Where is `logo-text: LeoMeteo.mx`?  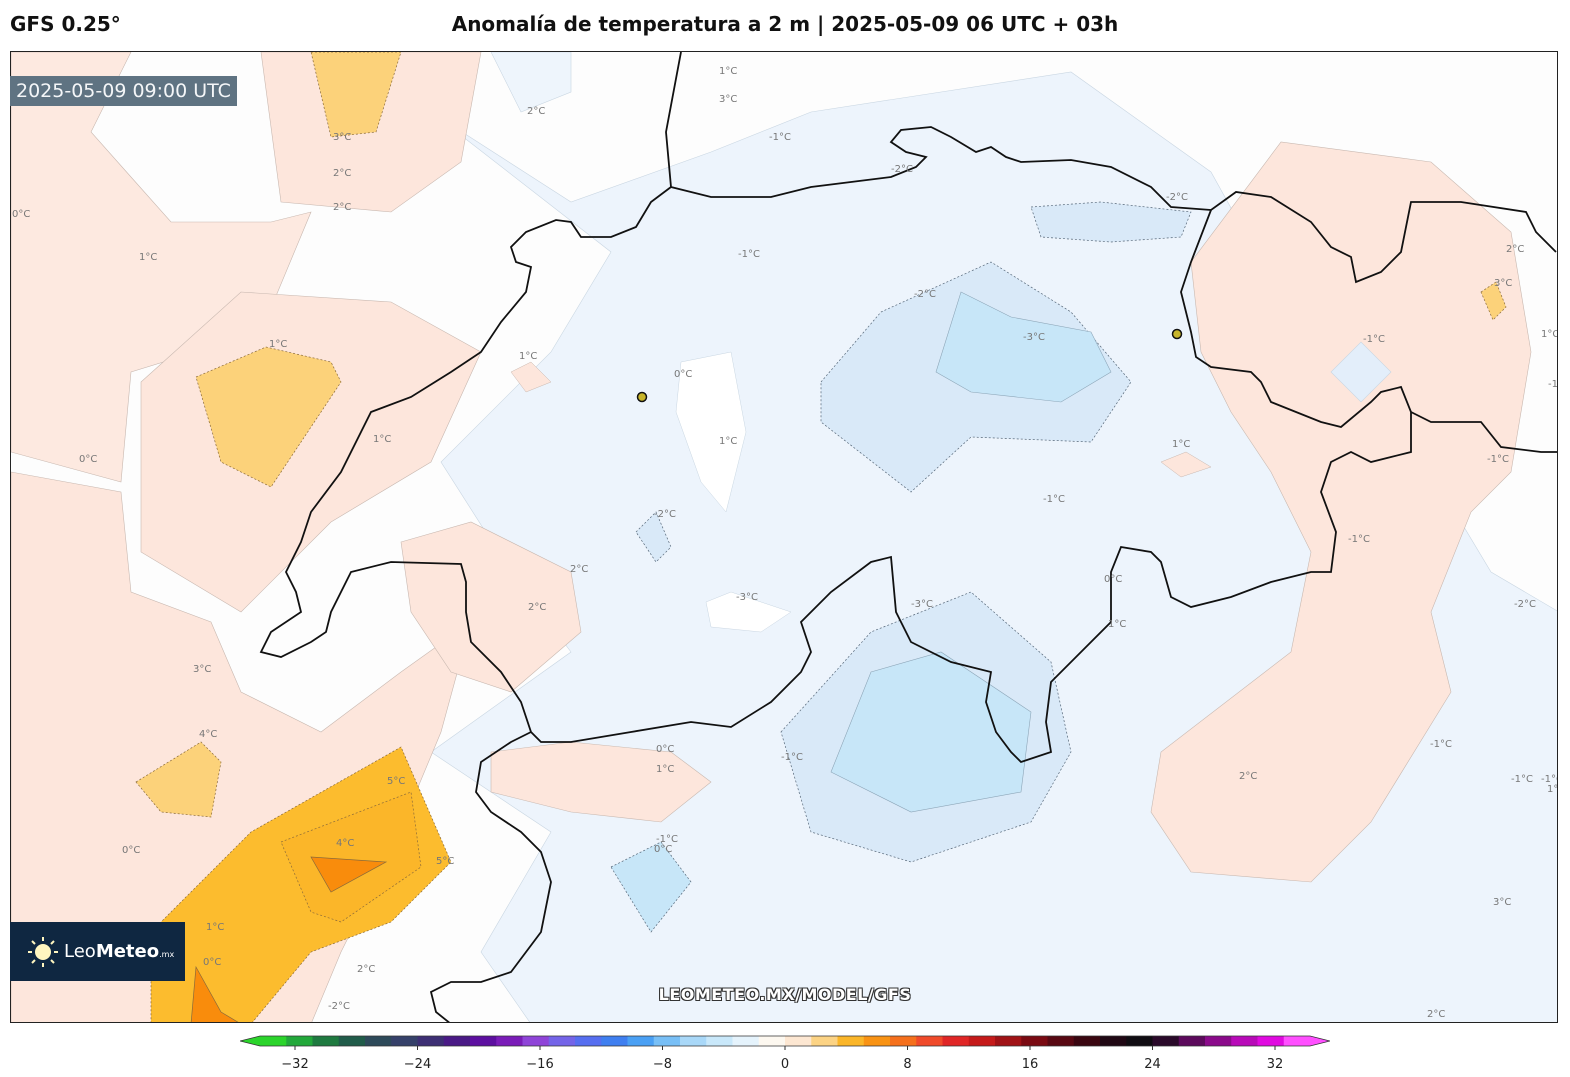
logo-text: LeoMeteo.mx is located at coordinates (119, 951).